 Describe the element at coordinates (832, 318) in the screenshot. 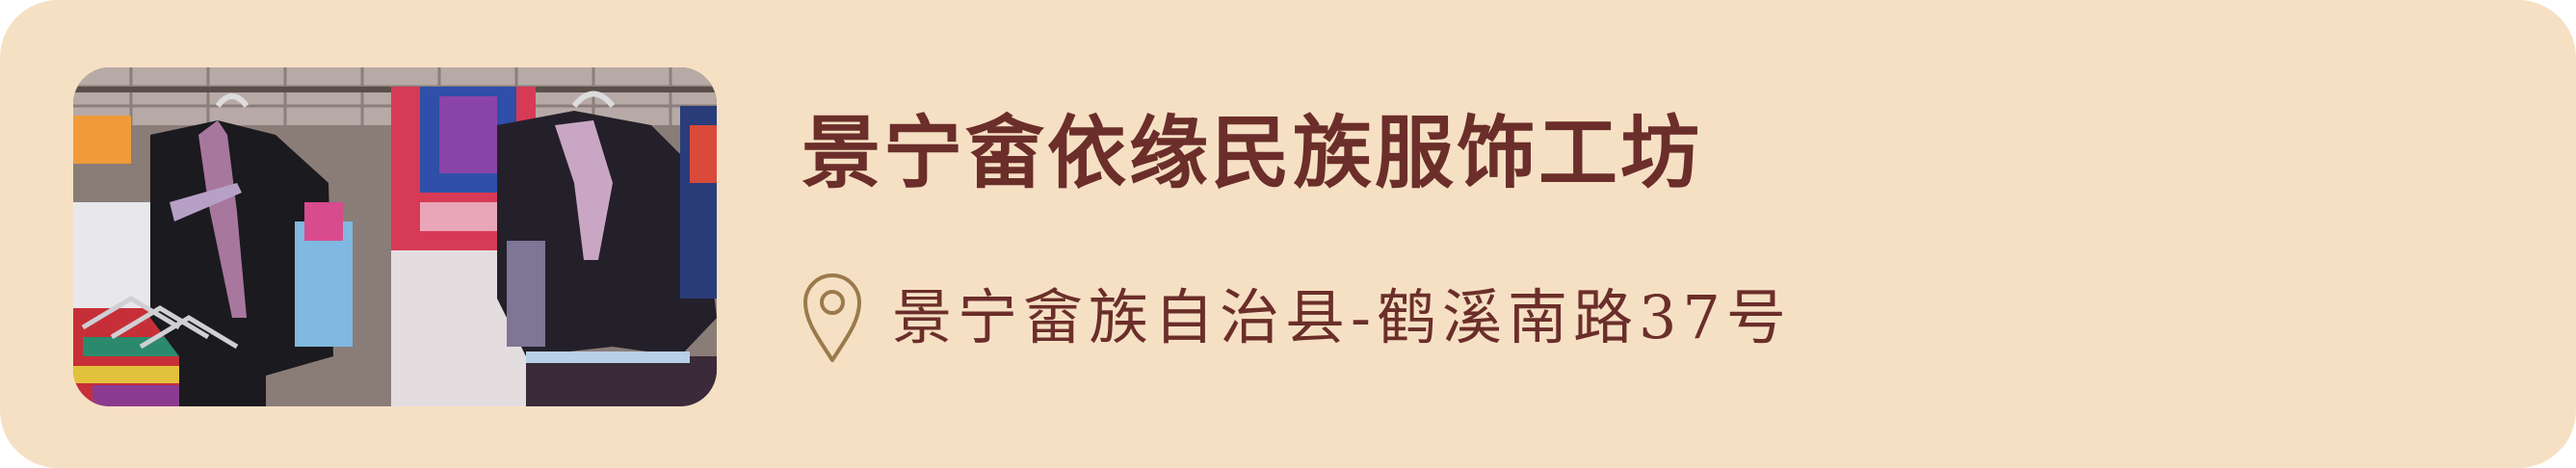

I see `map-pin-icon` at that location.